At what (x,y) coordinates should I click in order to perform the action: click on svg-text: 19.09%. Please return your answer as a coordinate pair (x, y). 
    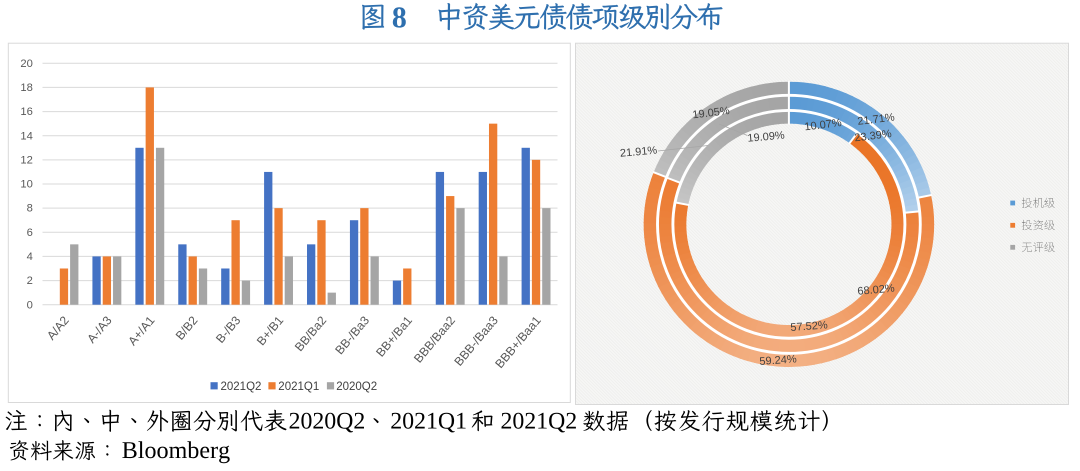
    Looking at the image, I should click on (766, 137).